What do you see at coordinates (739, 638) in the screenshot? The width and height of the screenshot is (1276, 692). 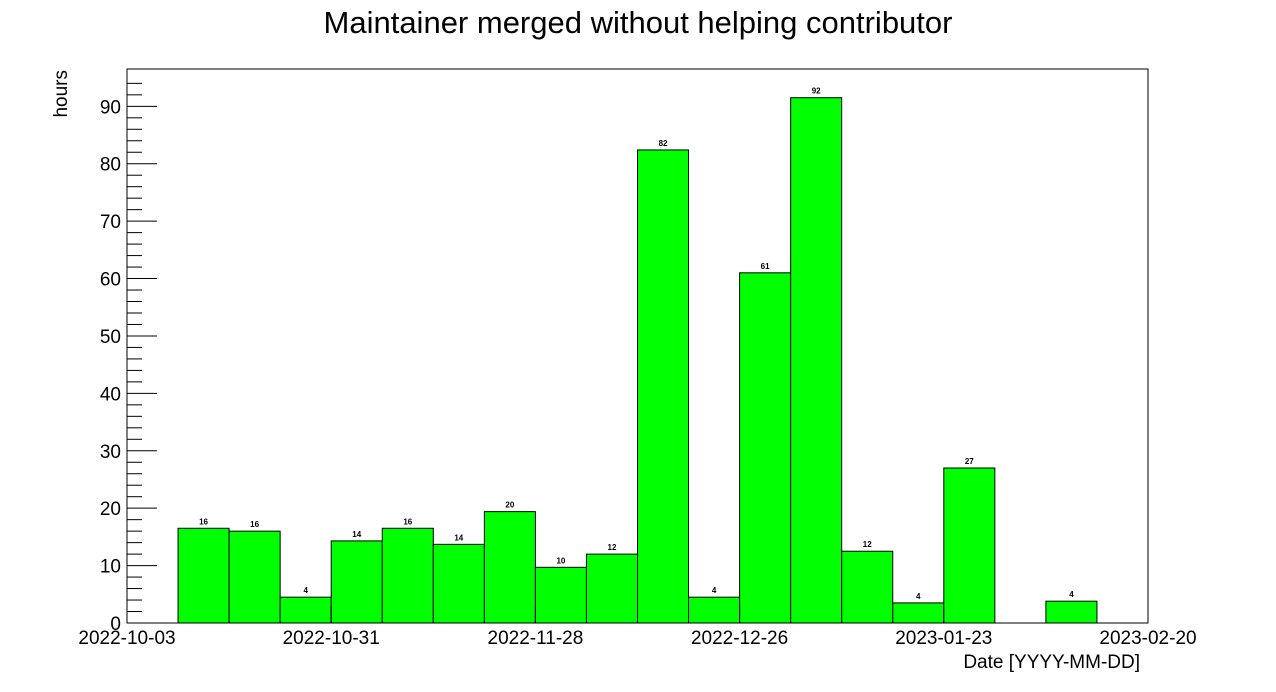 I see `x-tick-label: 2022-12-26` at bounding box center [739, 638].